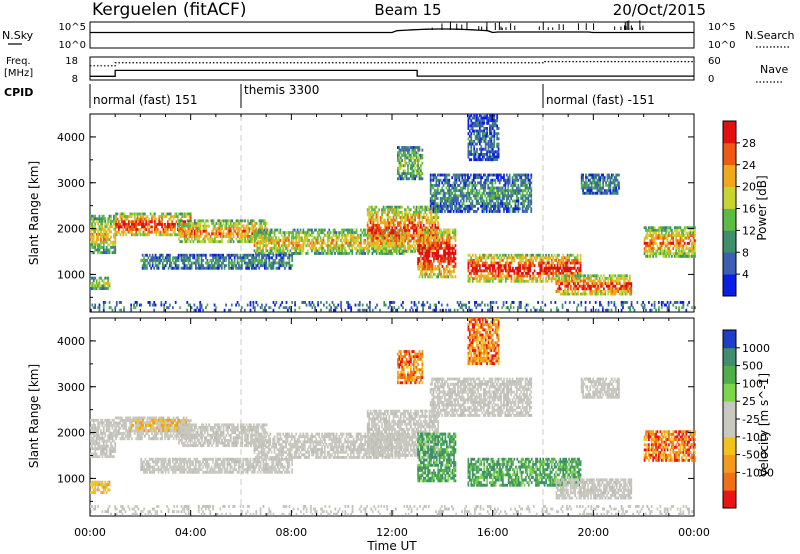  What do you see at coordinates (711, 79) in the screenshot?
I see `freq-right-tick-bottom: 0` at bounding box center [711, 79].